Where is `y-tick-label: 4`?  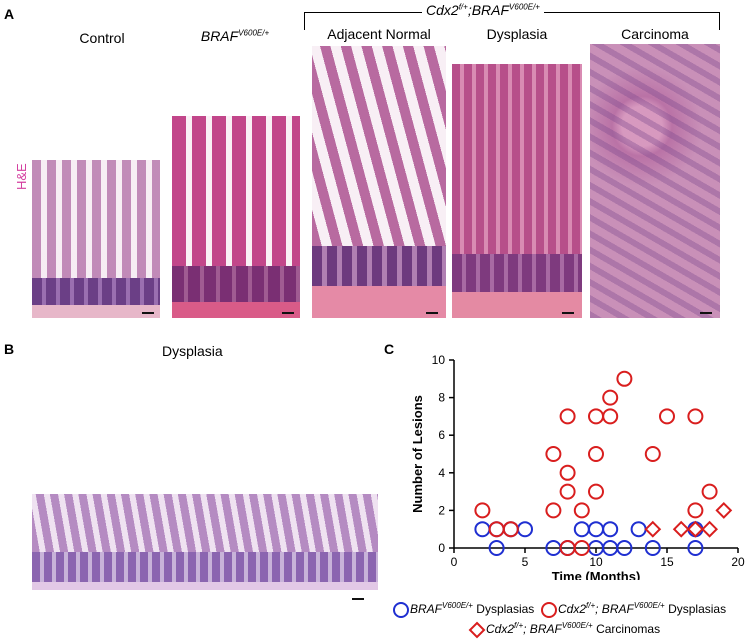 y-tick-label: 4 is located at coordinates (441, 473).